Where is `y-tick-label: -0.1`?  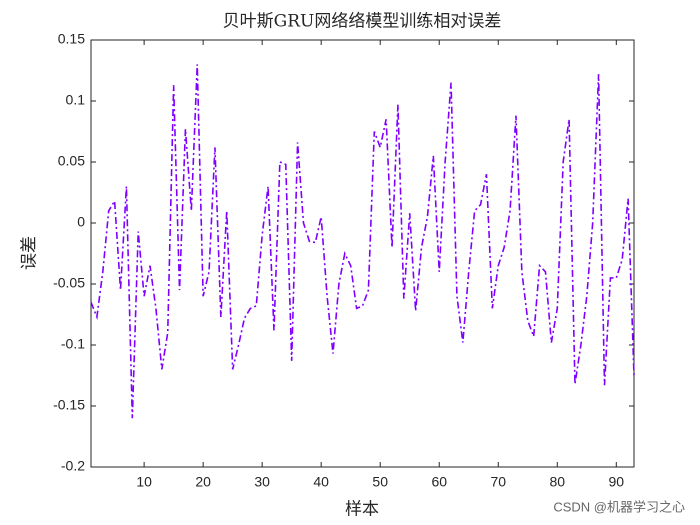 y-tick-label: -0.1 is located at coordinates (73, 344).